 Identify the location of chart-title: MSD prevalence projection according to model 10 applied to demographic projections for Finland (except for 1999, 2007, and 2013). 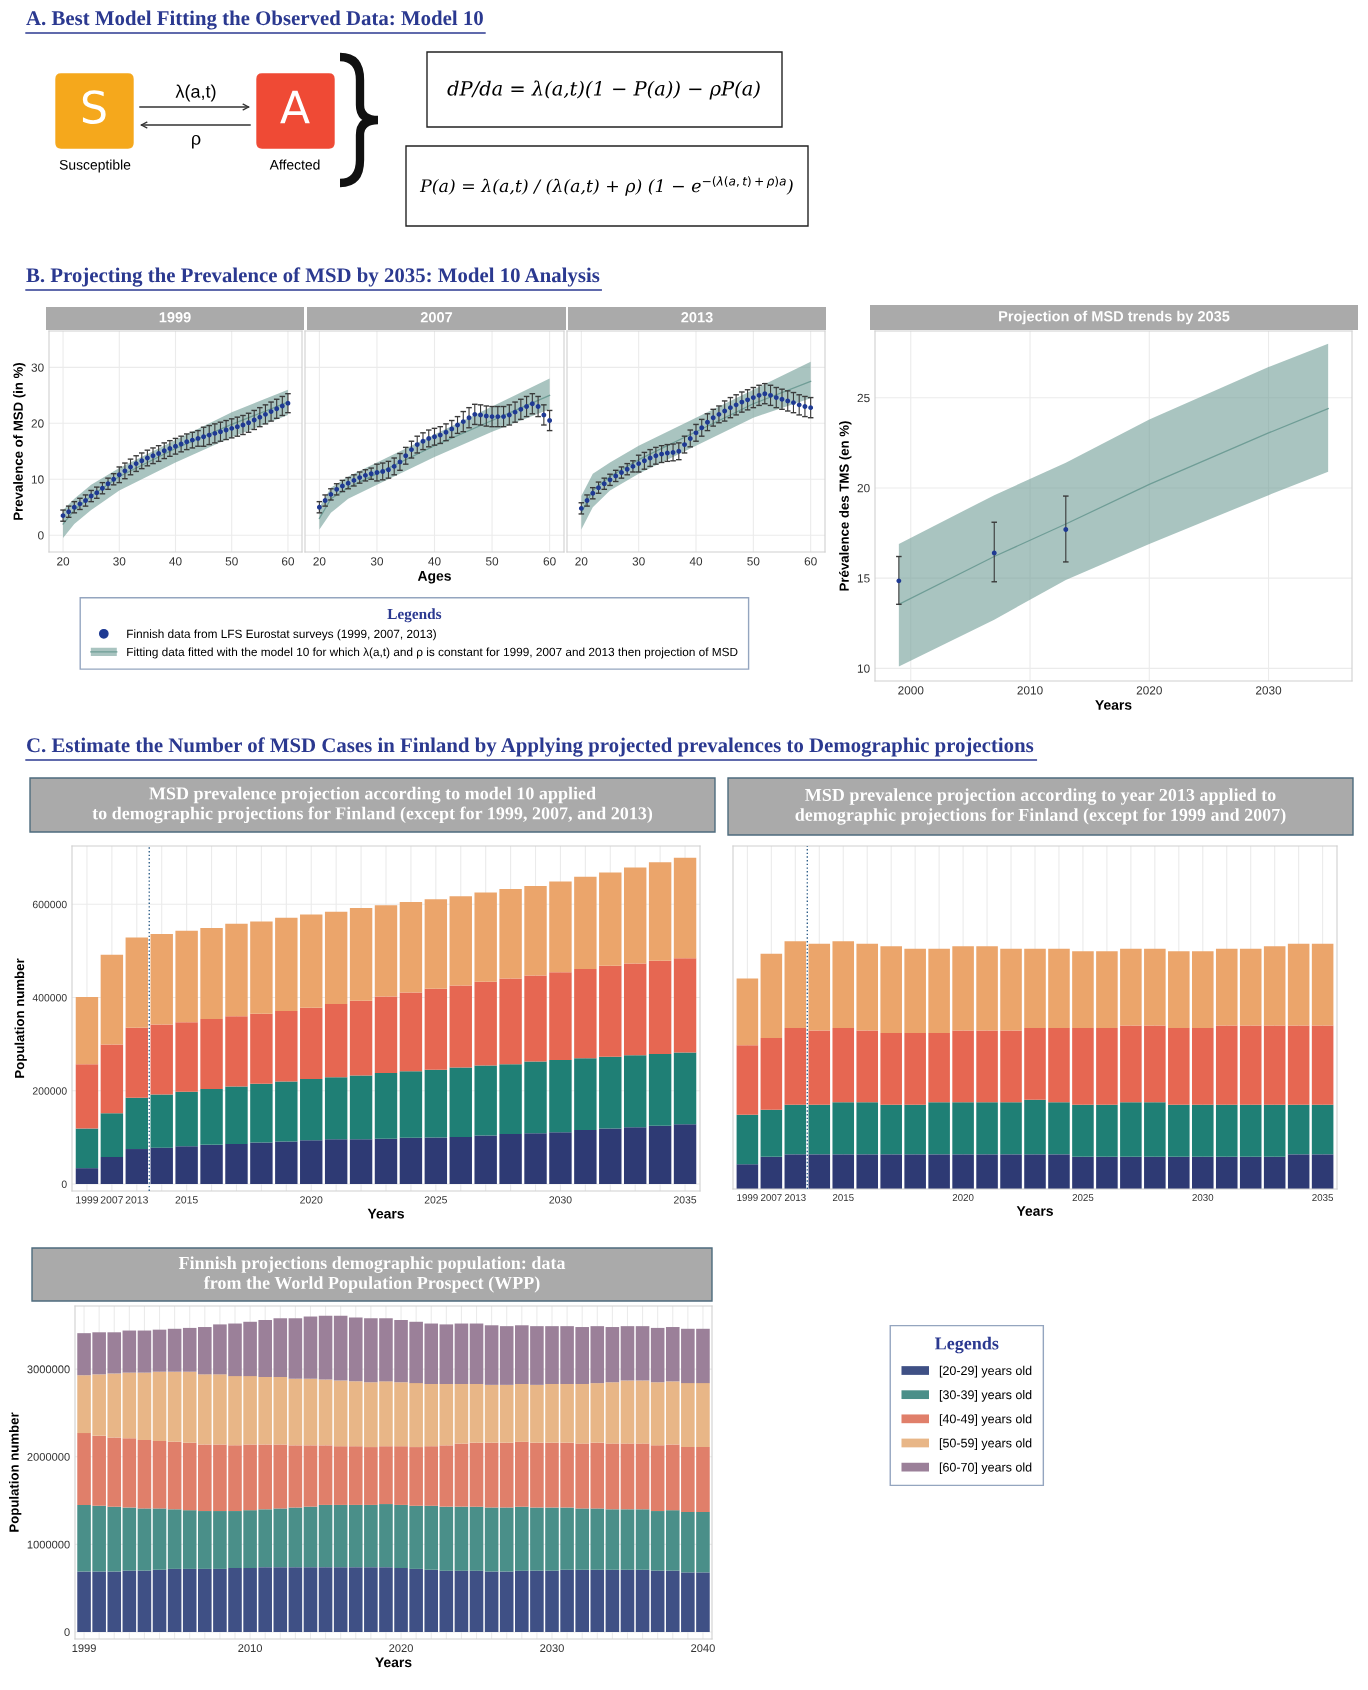
(372, 805).